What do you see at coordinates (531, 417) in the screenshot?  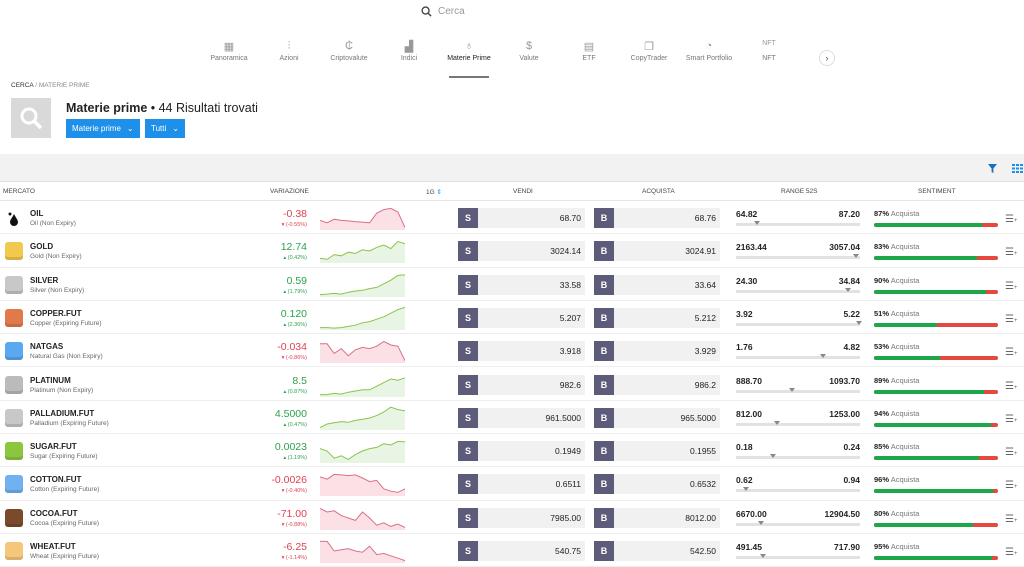 I see `sell-price: 961.5000` at bounding box center [531, 417].